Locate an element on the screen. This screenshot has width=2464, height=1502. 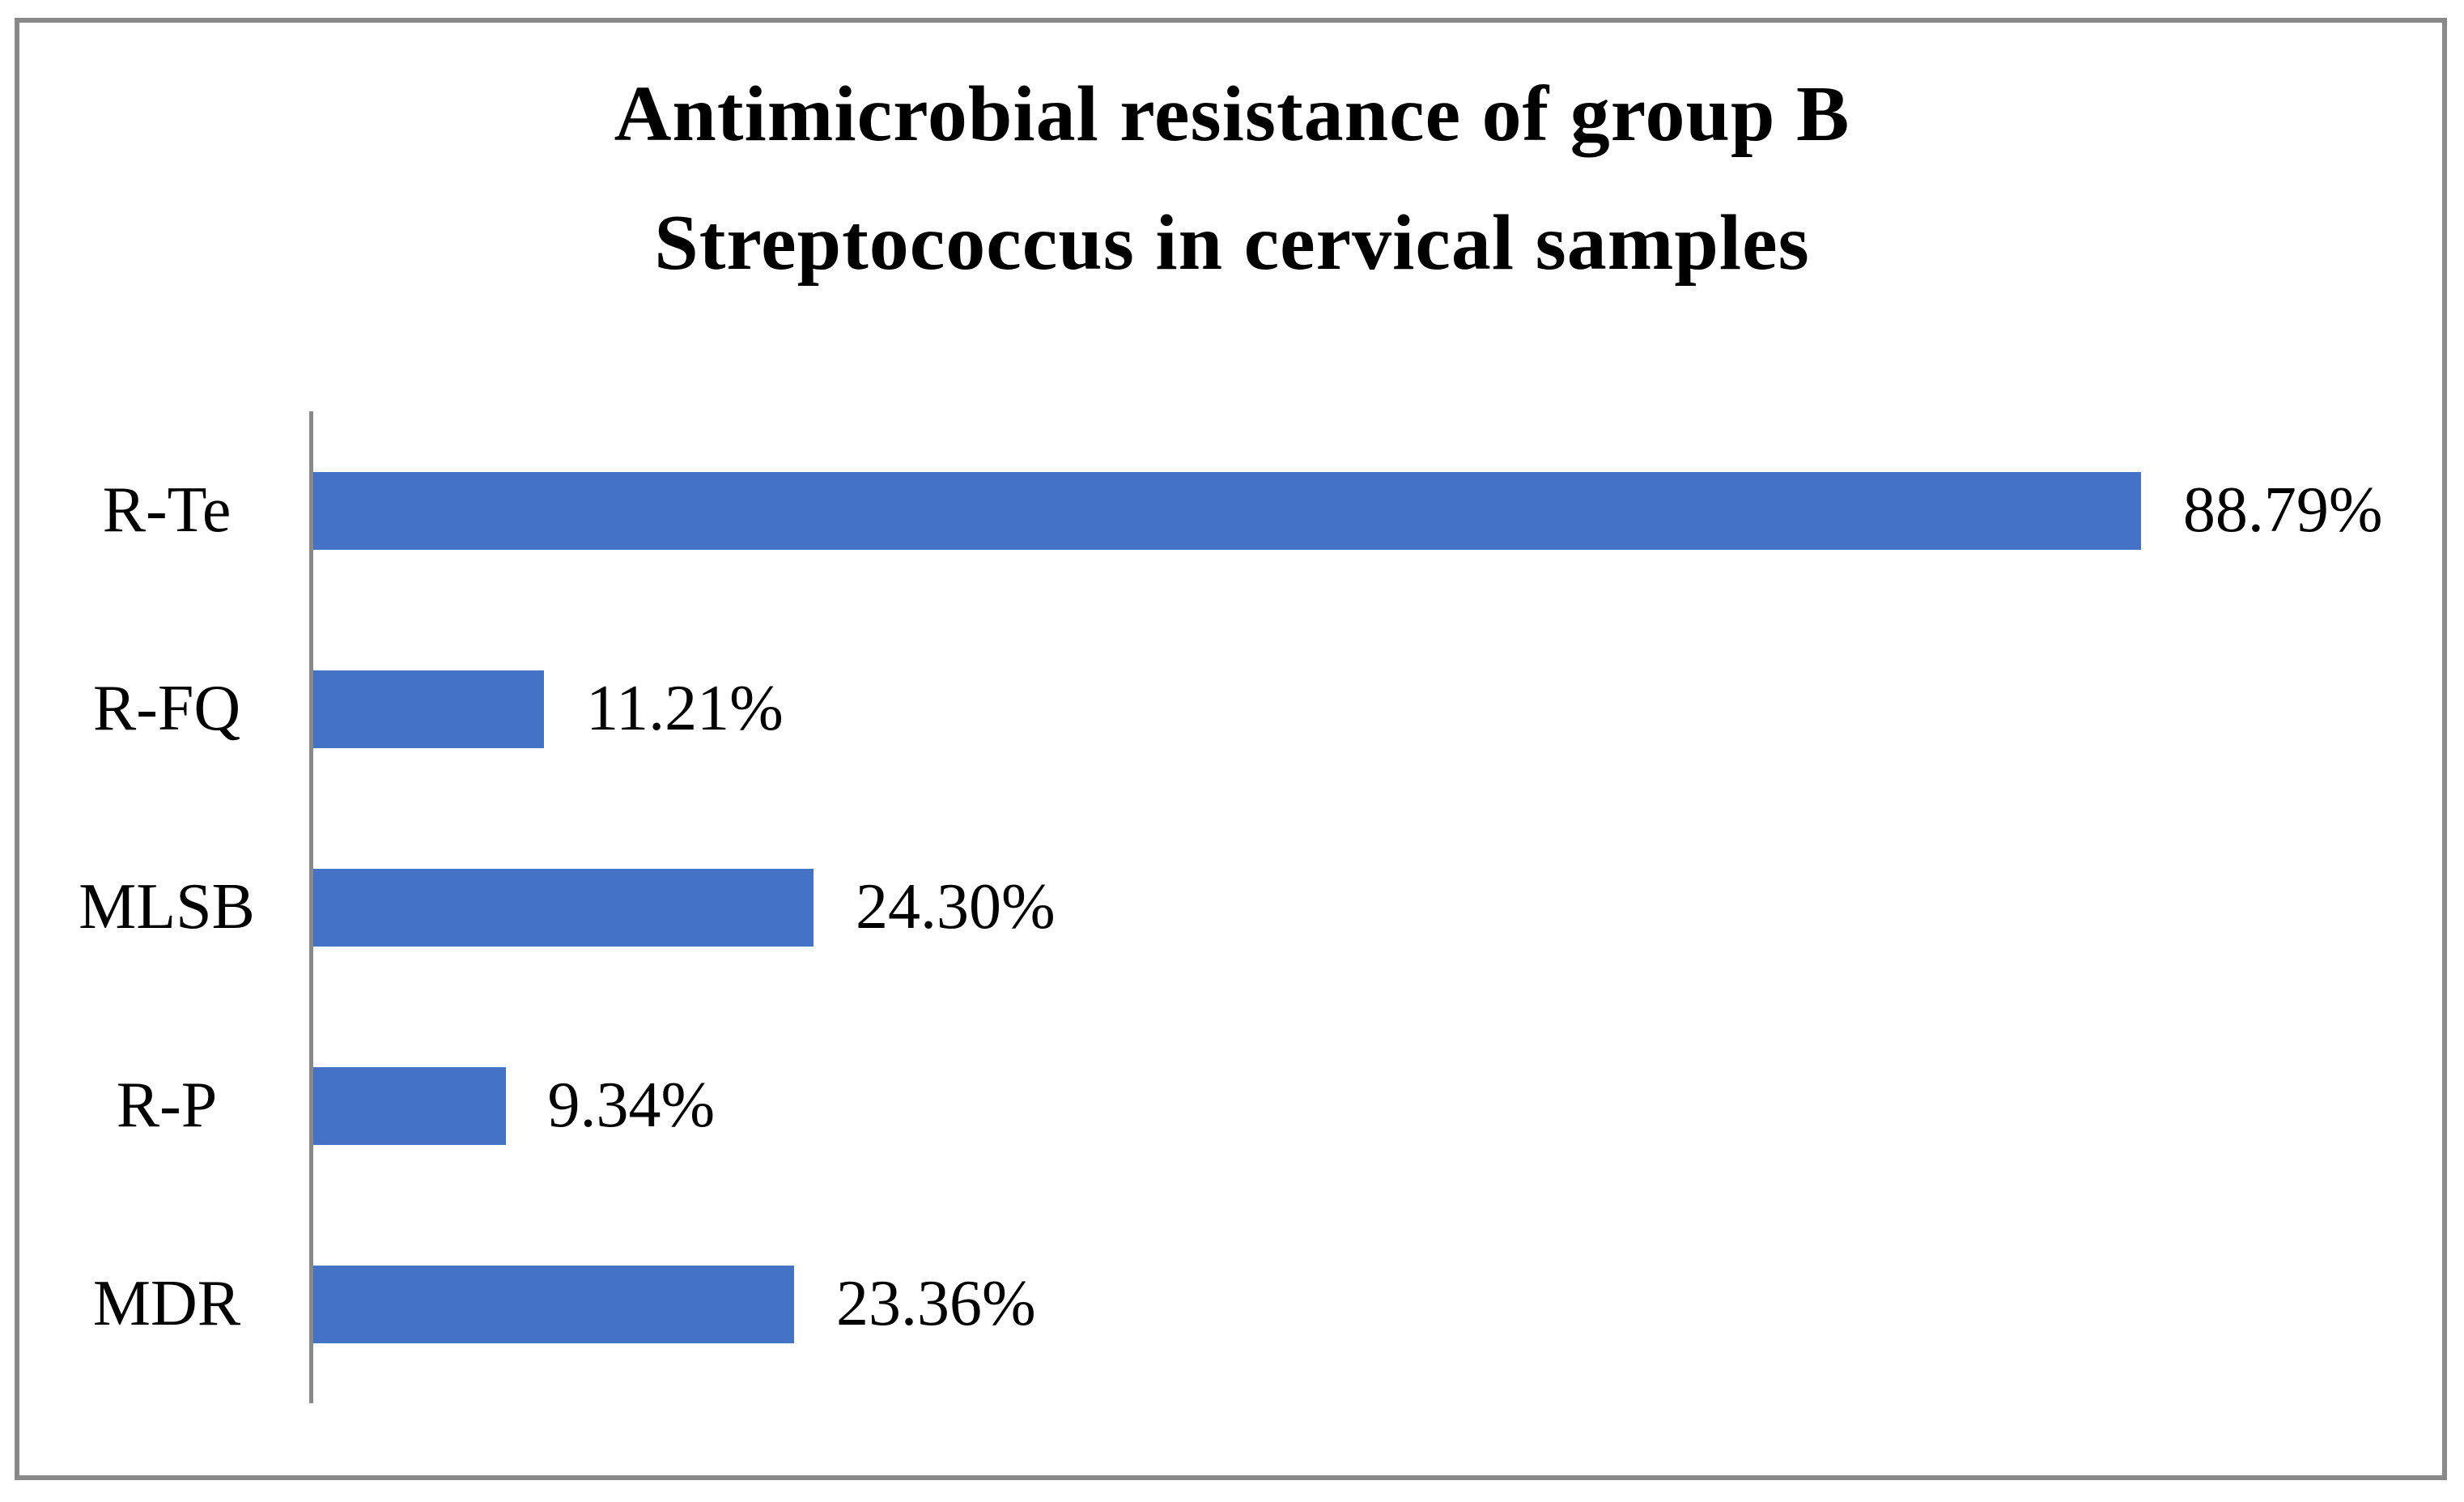
chart-title-line-2: Streptococcus in cervical samples is located at coordinates (1232, 242).